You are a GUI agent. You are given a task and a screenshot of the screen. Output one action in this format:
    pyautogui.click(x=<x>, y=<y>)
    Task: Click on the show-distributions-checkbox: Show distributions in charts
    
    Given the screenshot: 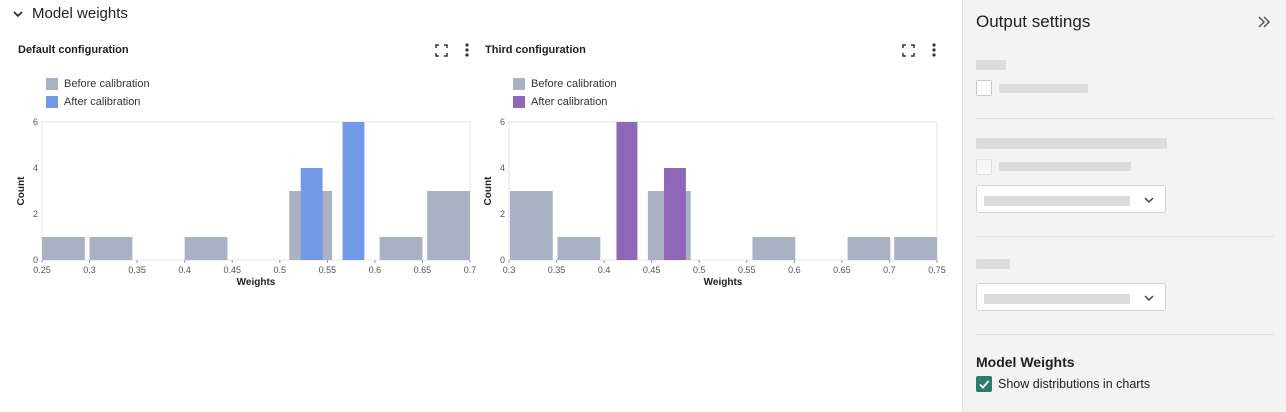 What is the action you would take?
    pyautogui.click(x=1063, y=384)
    